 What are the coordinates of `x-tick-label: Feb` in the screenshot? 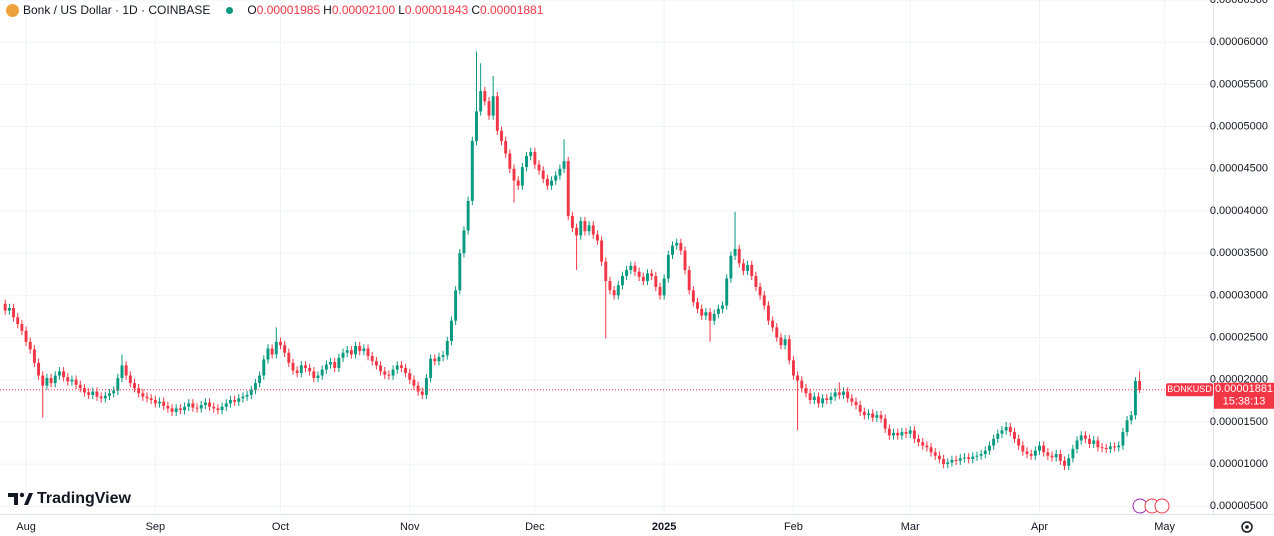 It's located at (793, 527).